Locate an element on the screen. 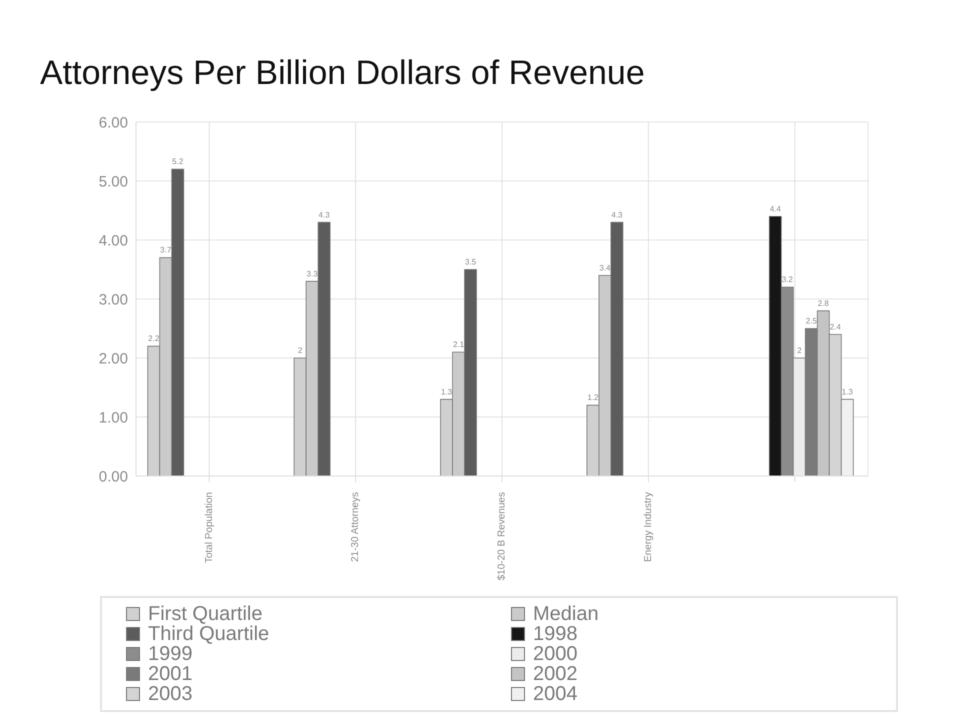  x-tick-label: Total Population is located at coordinates (209, 528).